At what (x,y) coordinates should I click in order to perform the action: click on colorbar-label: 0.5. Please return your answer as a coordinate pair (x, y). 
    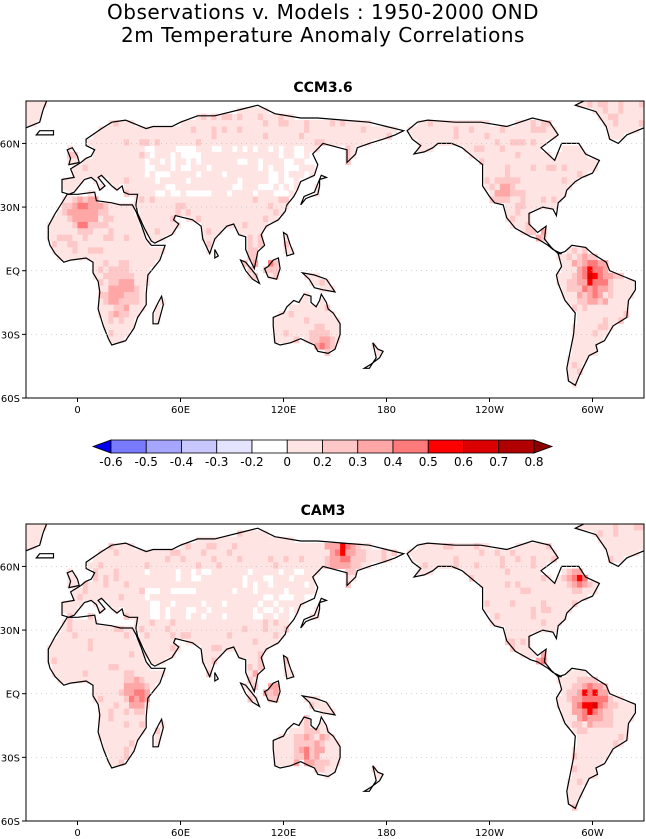
    Looking at the image, I should click on (428, 462).